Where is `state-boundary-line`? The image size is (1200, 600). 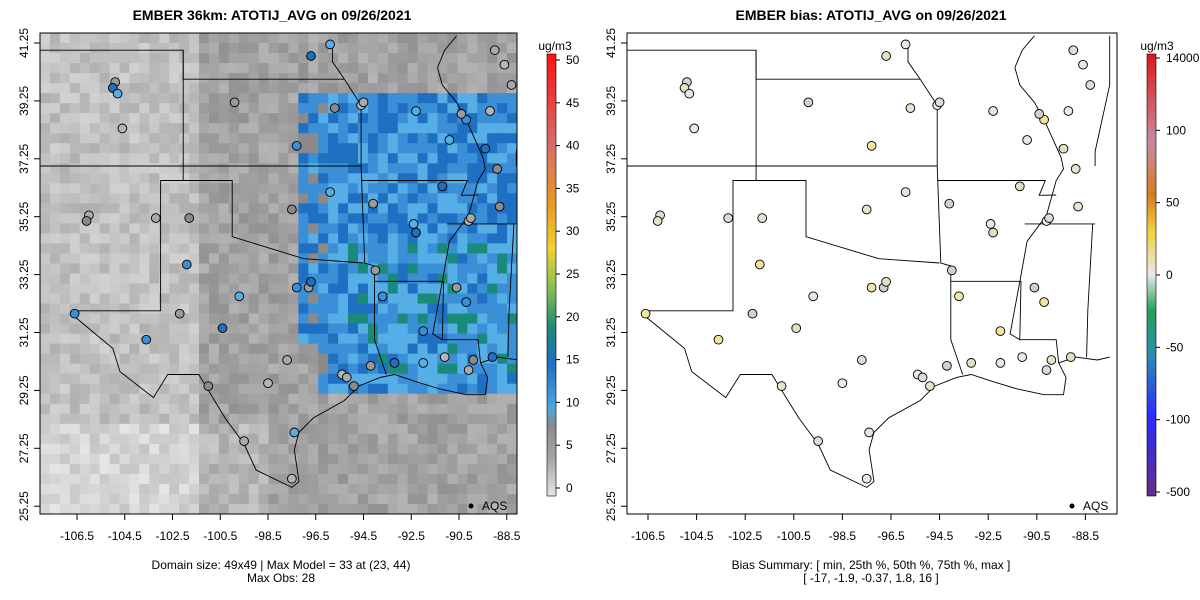 state-boundary-line is located at coordinates (511, 290).